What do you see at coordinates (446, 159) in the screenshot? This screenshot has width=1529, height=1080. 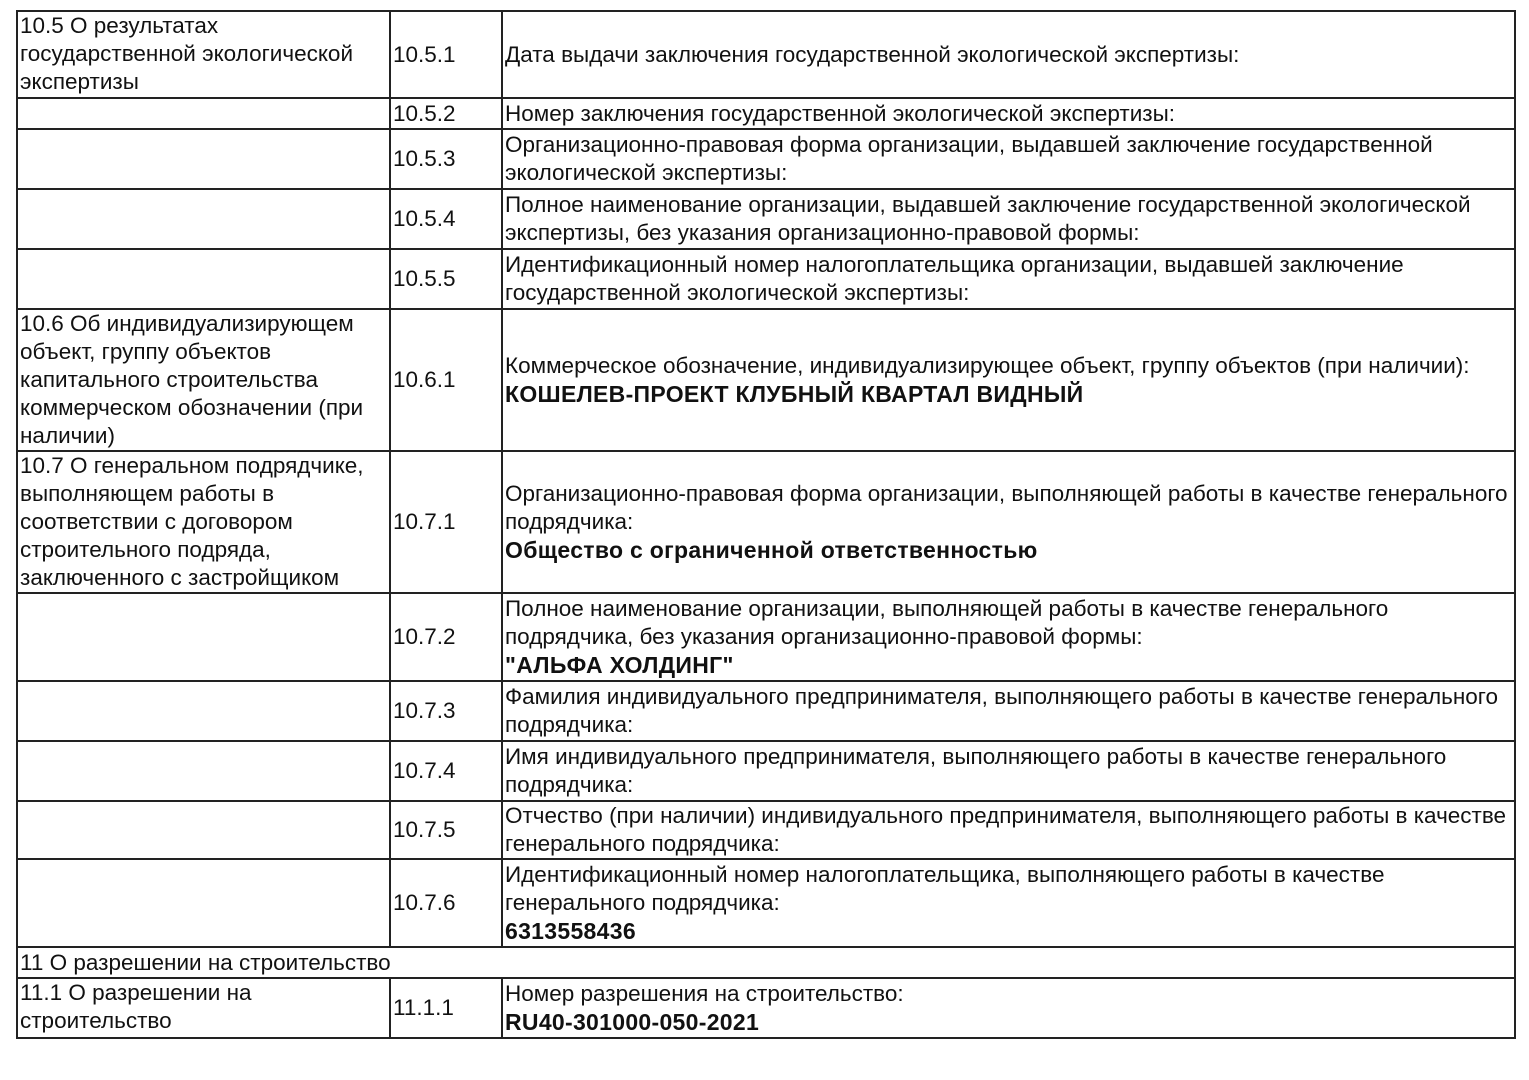 I see `code-cell: 10.5.3` at bounding box center [446, 159].